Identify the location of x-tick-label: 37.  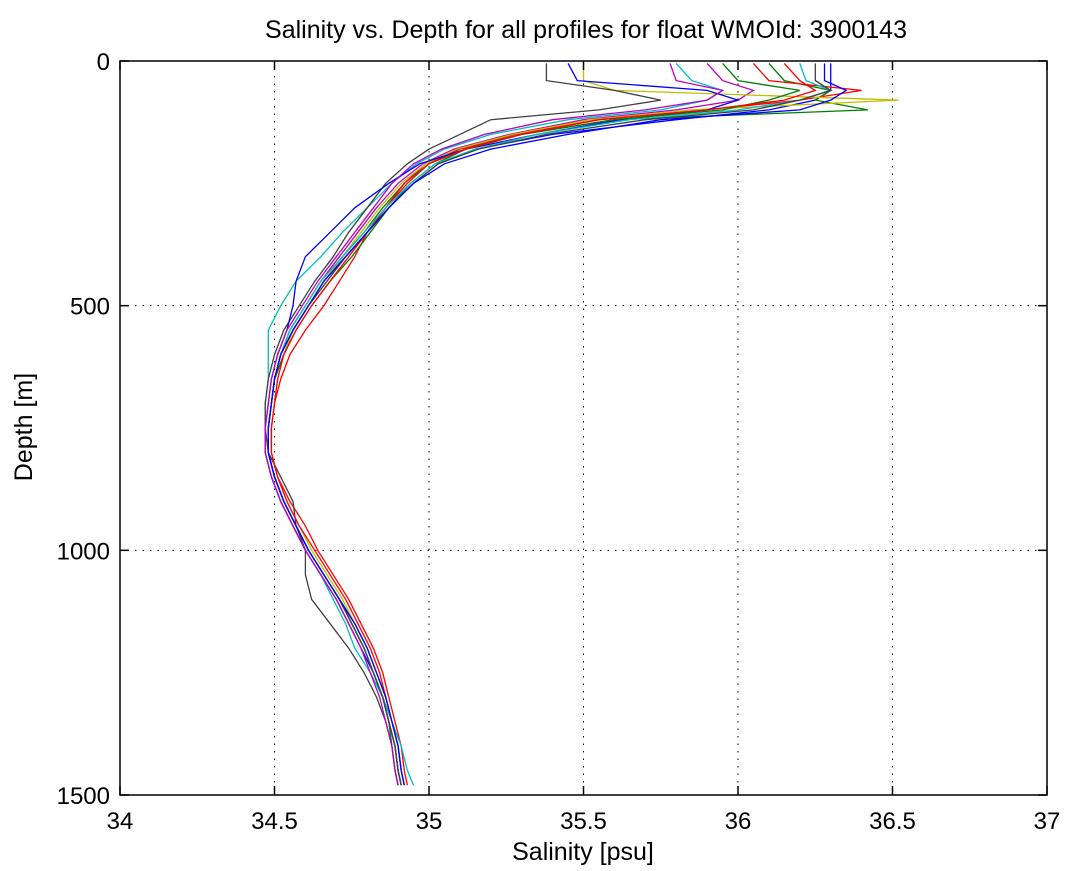
(1047, 821).